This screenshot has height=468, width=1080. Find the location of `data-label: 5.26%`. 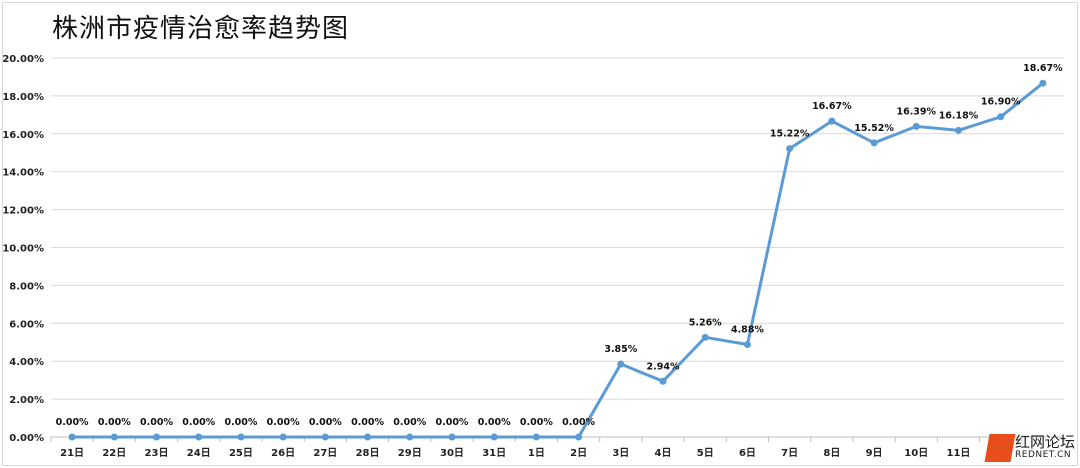

data-label: 5.26% is located at coordinates (705, 322).